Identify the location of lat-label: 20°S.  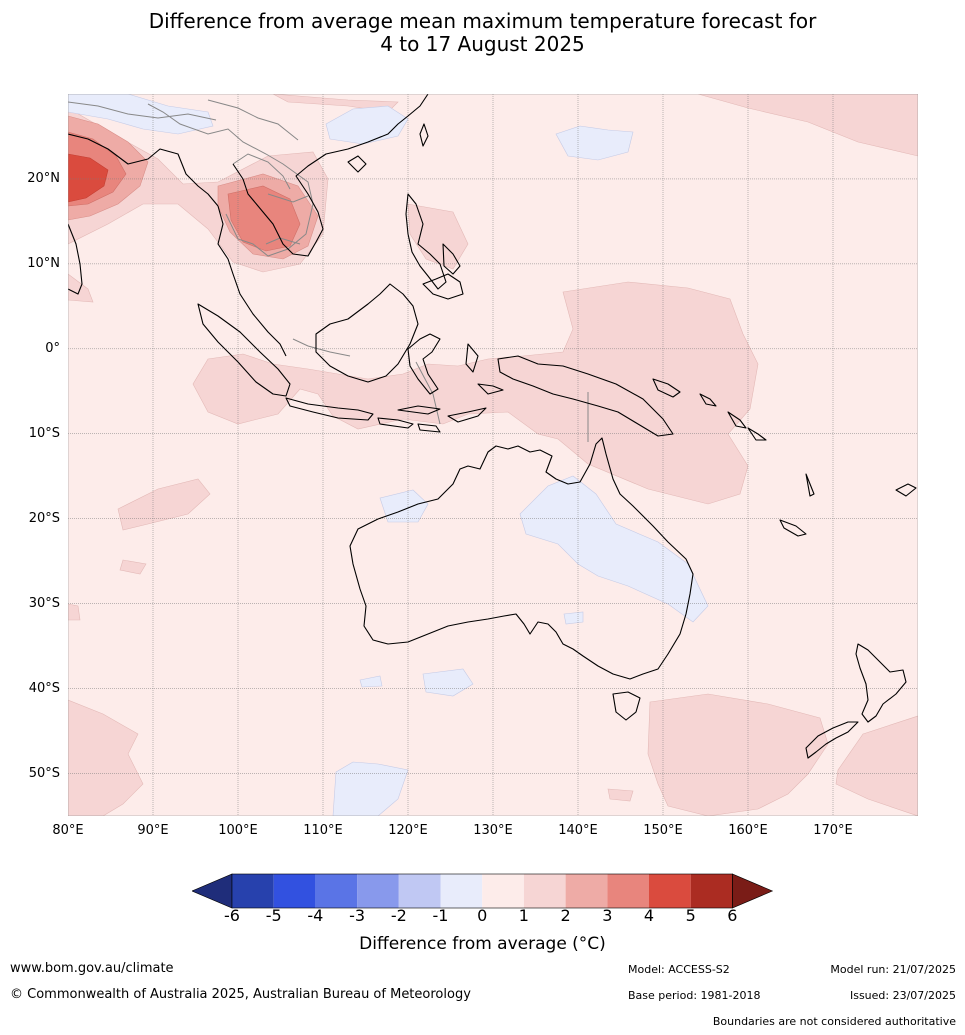
(44, 518).